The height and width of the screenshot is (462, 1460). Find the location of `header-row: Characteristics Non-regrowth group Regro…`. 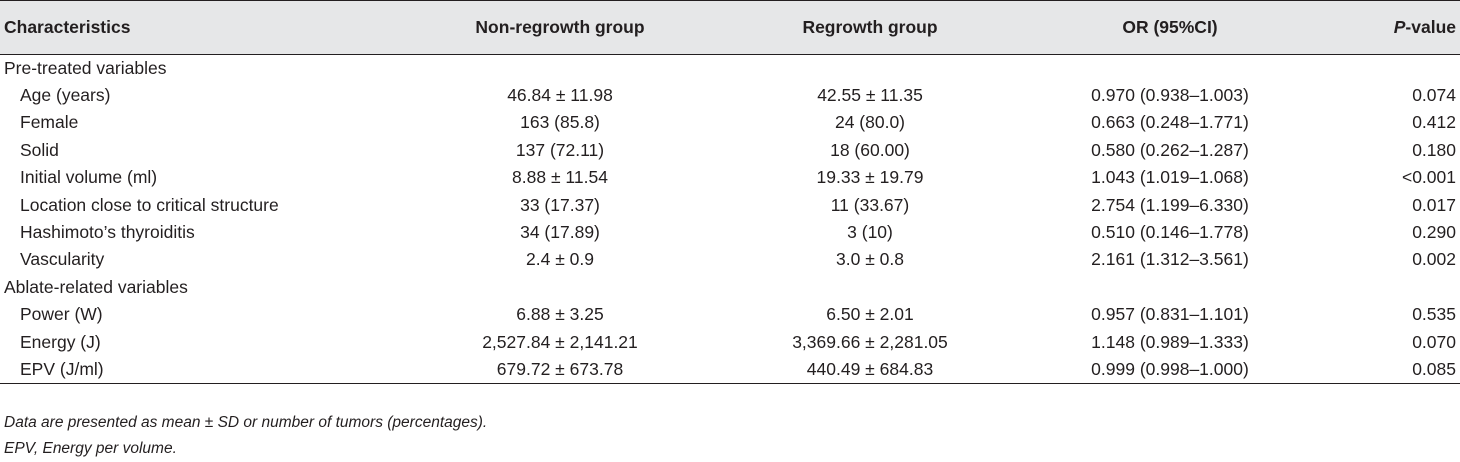

header-row: Characteristics Non-regrowth group Regro… is located at coordinates (730, 27).